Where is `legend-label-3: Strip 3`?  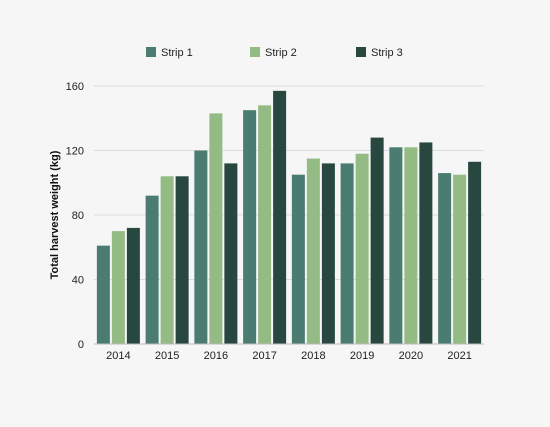 legend-label-3: Strip 3 is located at coordinates (387, 53).